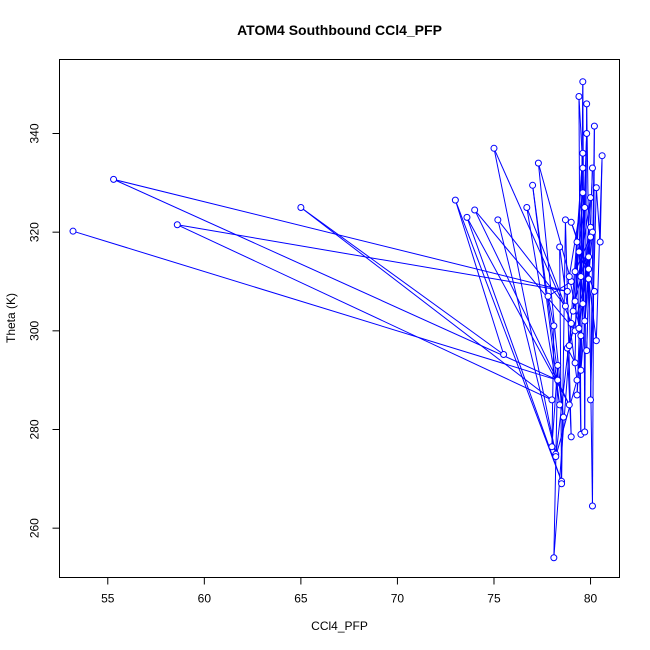 The width and height of the screenshot is (650, 650). What do you see at coordinates (108, 599) in the screenshot?
I see `x-tick-label: 55` at bounding box center [108, 599].